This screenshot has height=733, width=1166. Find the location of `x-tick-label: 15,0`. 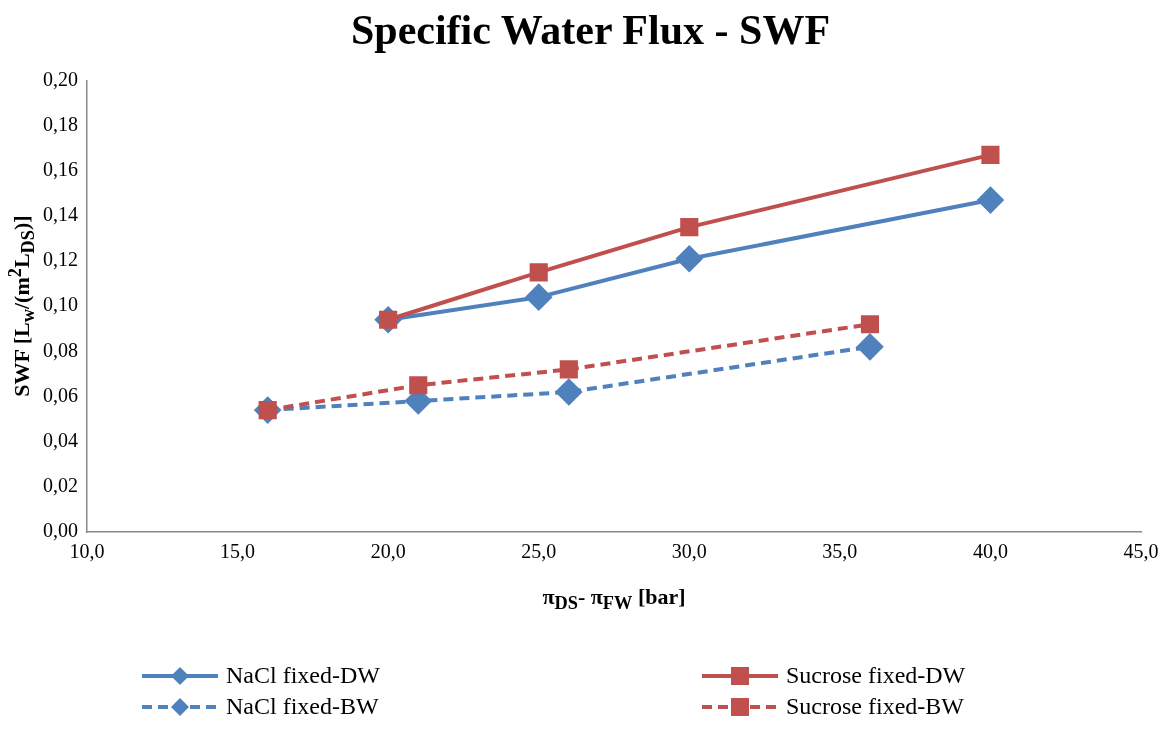

x-tick-label: 15,0 is located at coordinates (238, 551).